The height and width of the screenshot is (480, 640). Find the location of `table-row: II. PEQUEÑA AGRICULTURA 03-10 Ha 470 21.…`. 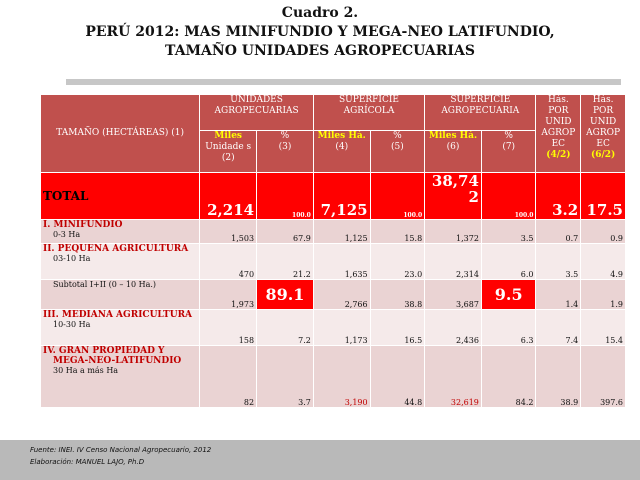

table-row: II. PEQUEÑA AGRICULTURA 03-10 Ha 470 21.… is located at coordinates (332, 261).